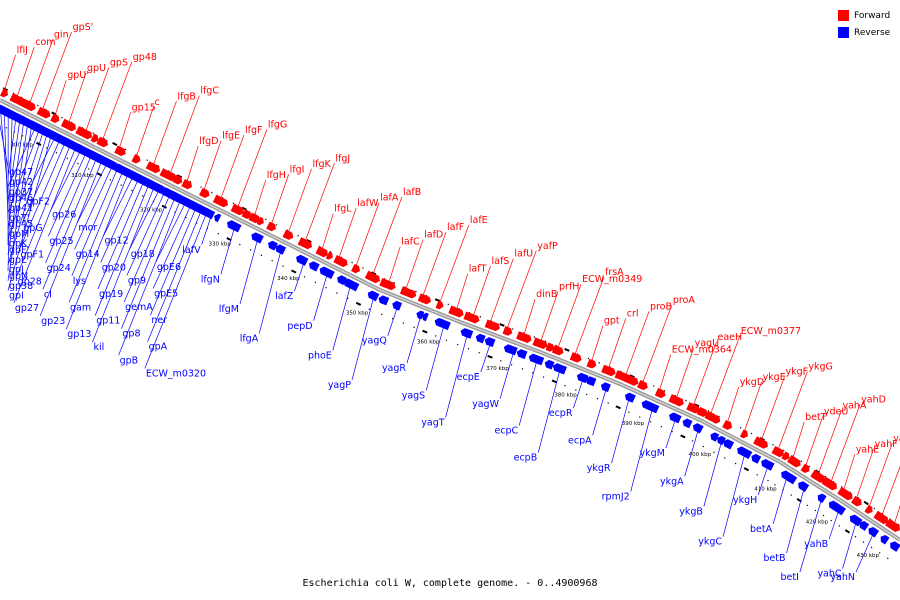 This screenshot has height=600, width=900. Describe the element at coordinates (389, 198) in the screenshot. I see `gene-label-lafa: lafA` at that location.